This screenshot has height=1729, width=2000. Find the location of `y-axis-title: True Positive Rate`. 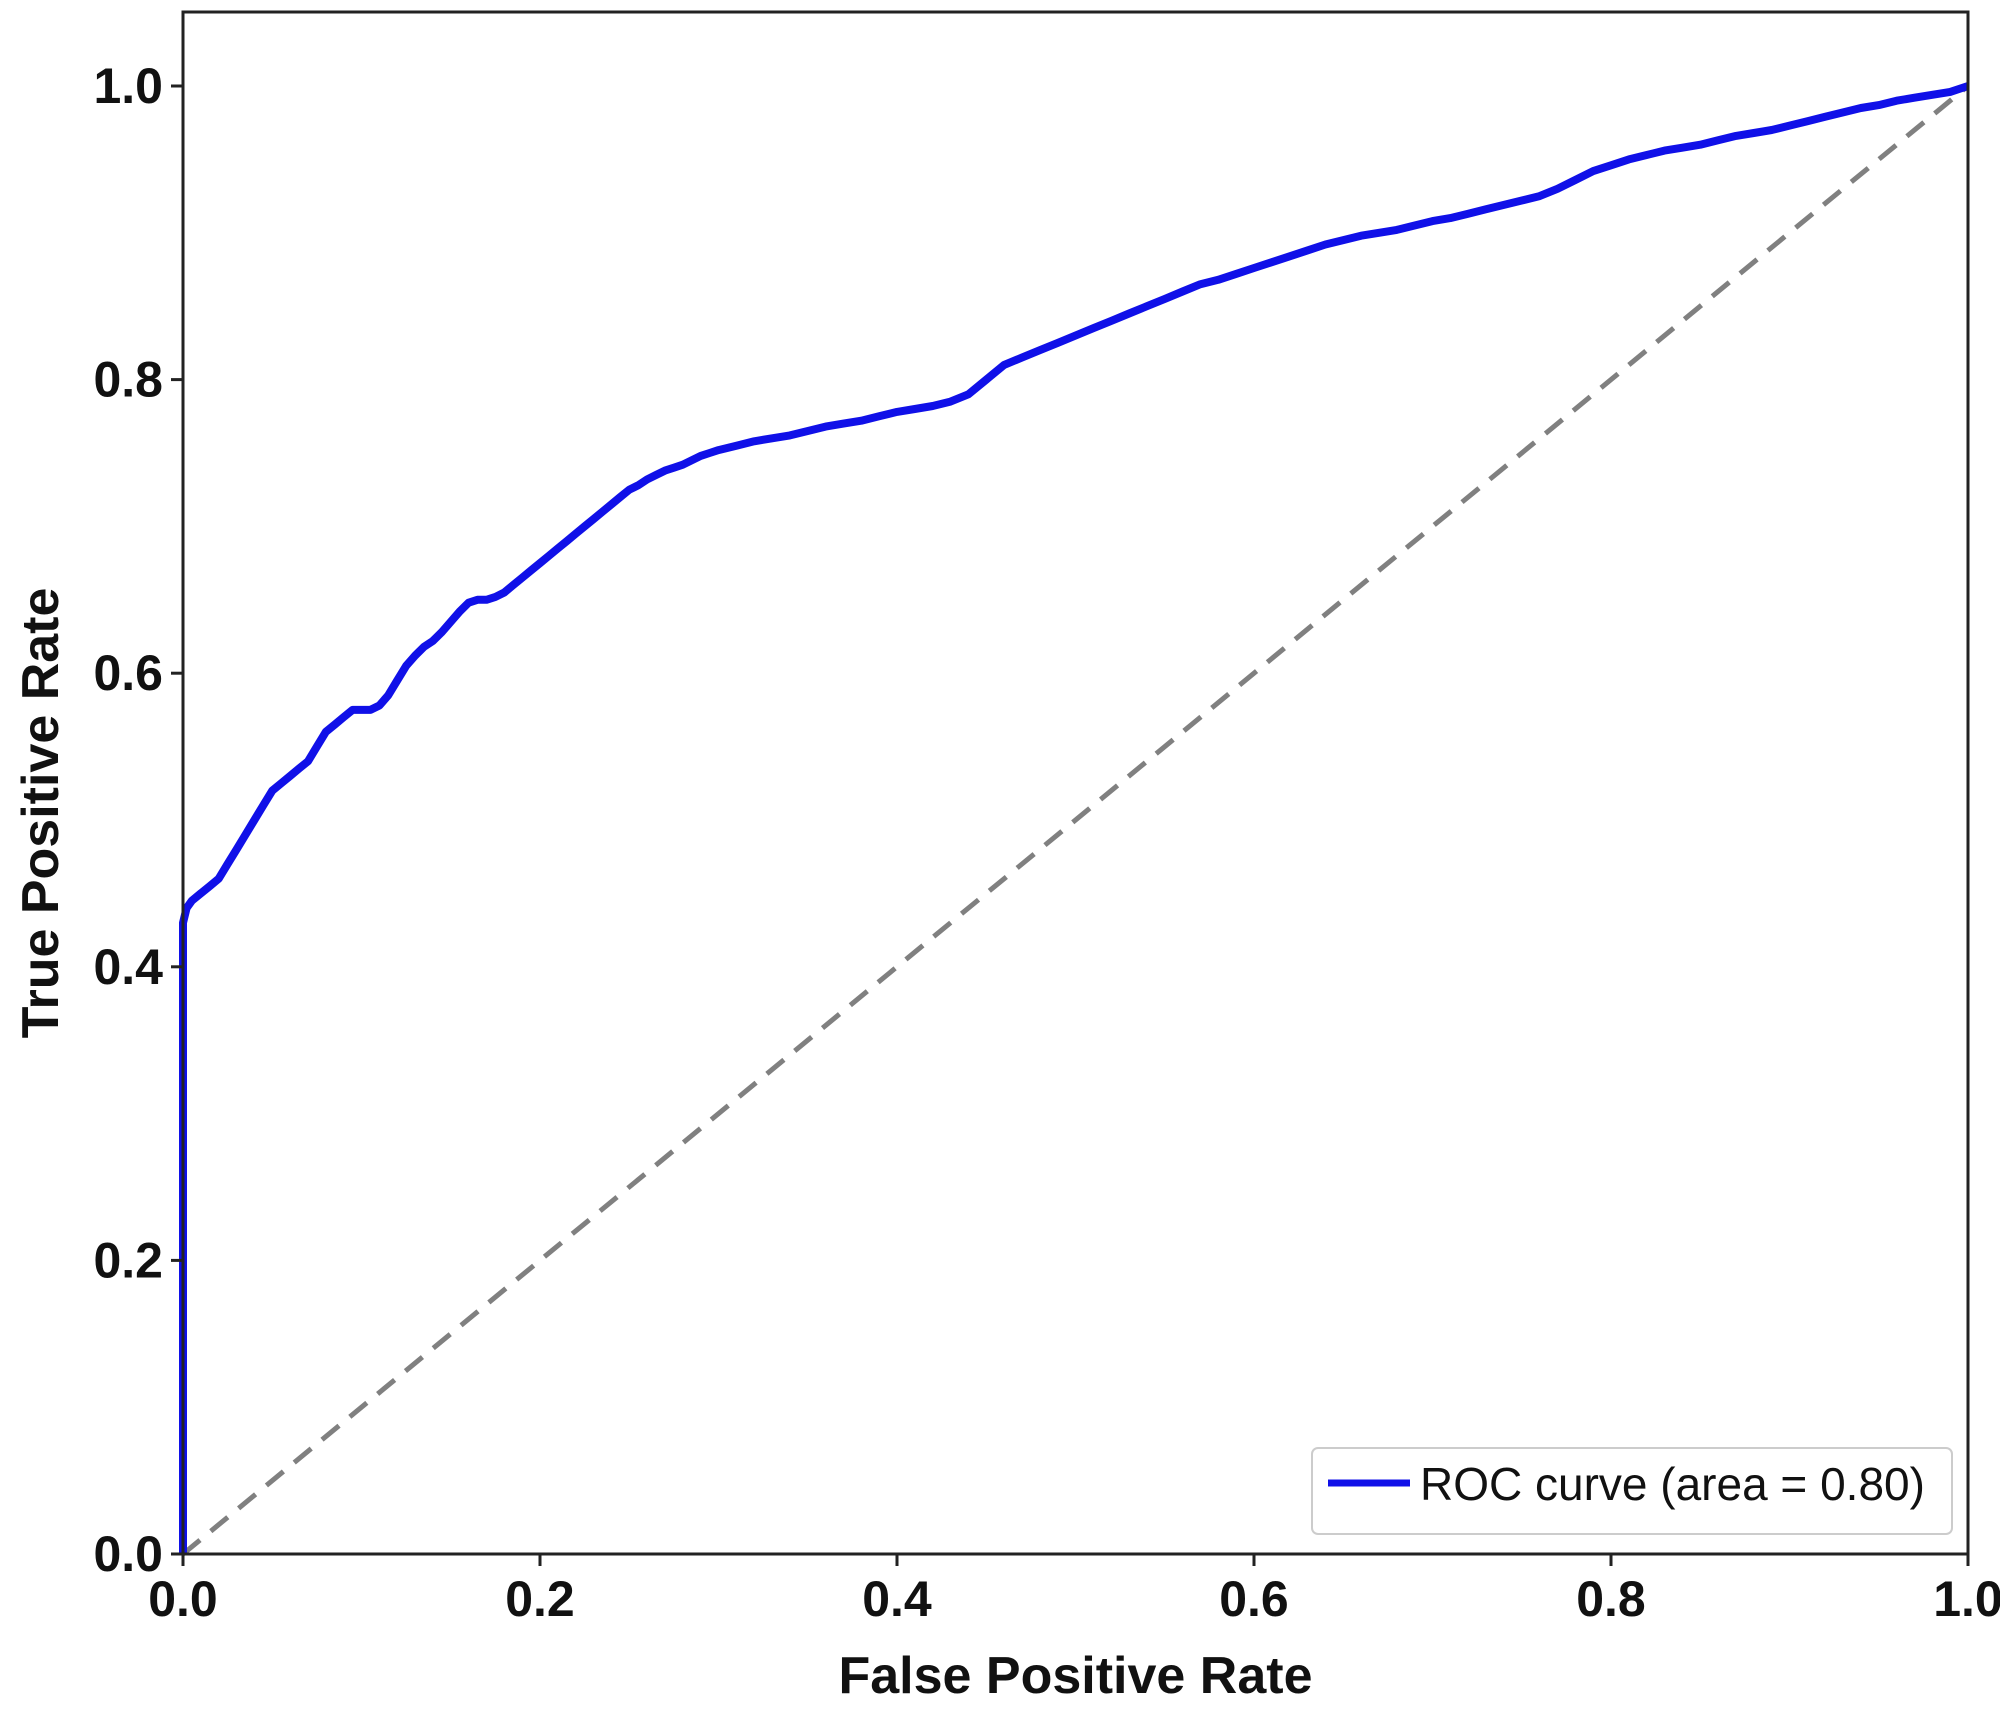

y-axis-title: True Positive Rate is located at coordinates (41, 813).